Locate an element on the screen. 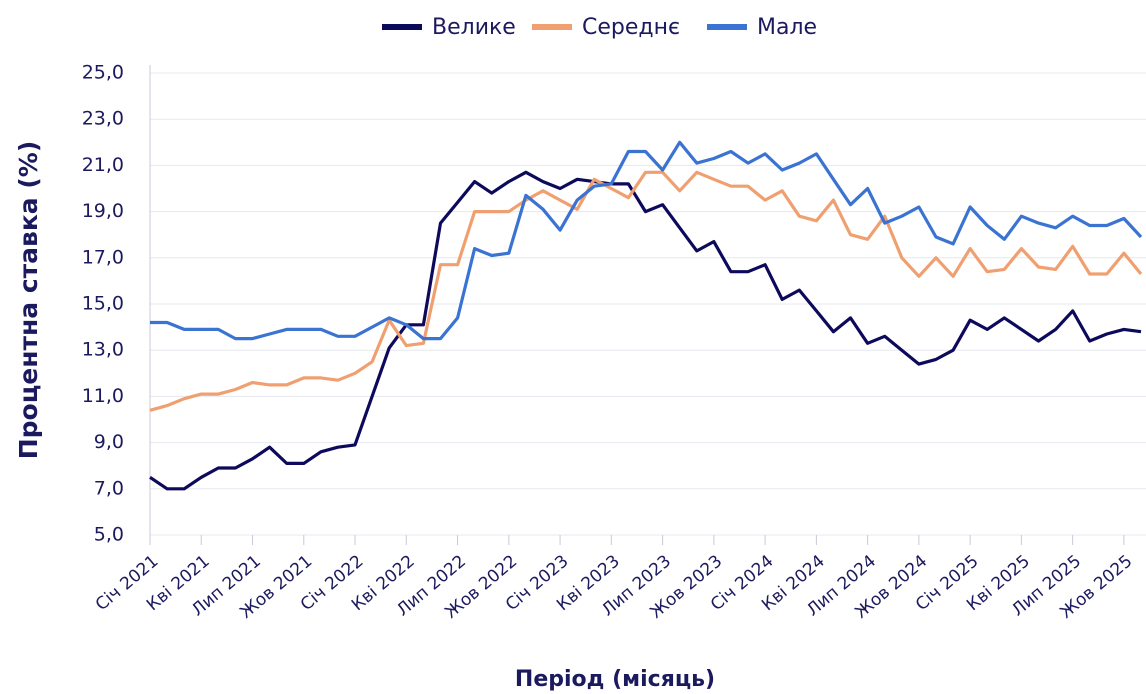 The width and height of the screenshot is (1146, 694). legend-label: Середнє is located at coordinates (631, 27).